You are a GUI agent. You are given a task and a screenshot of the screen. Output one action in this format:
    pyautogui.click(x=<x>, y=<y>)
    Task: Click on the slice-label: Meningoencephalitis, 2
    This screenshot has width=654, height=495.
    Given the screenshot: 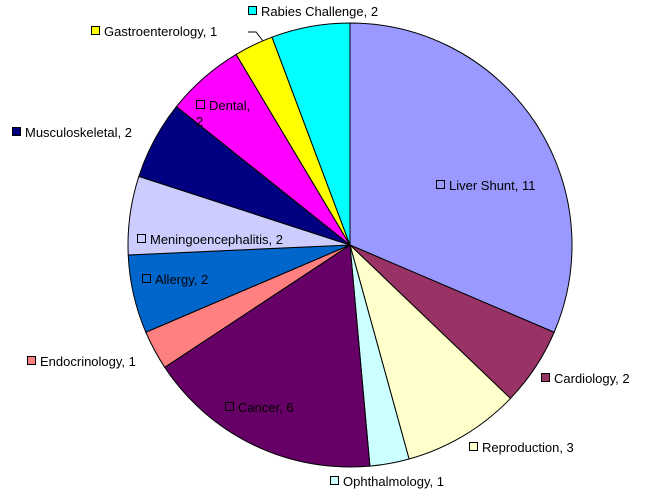 What is the action you would take?
    pyautogui.click(x=210, y=240)
    